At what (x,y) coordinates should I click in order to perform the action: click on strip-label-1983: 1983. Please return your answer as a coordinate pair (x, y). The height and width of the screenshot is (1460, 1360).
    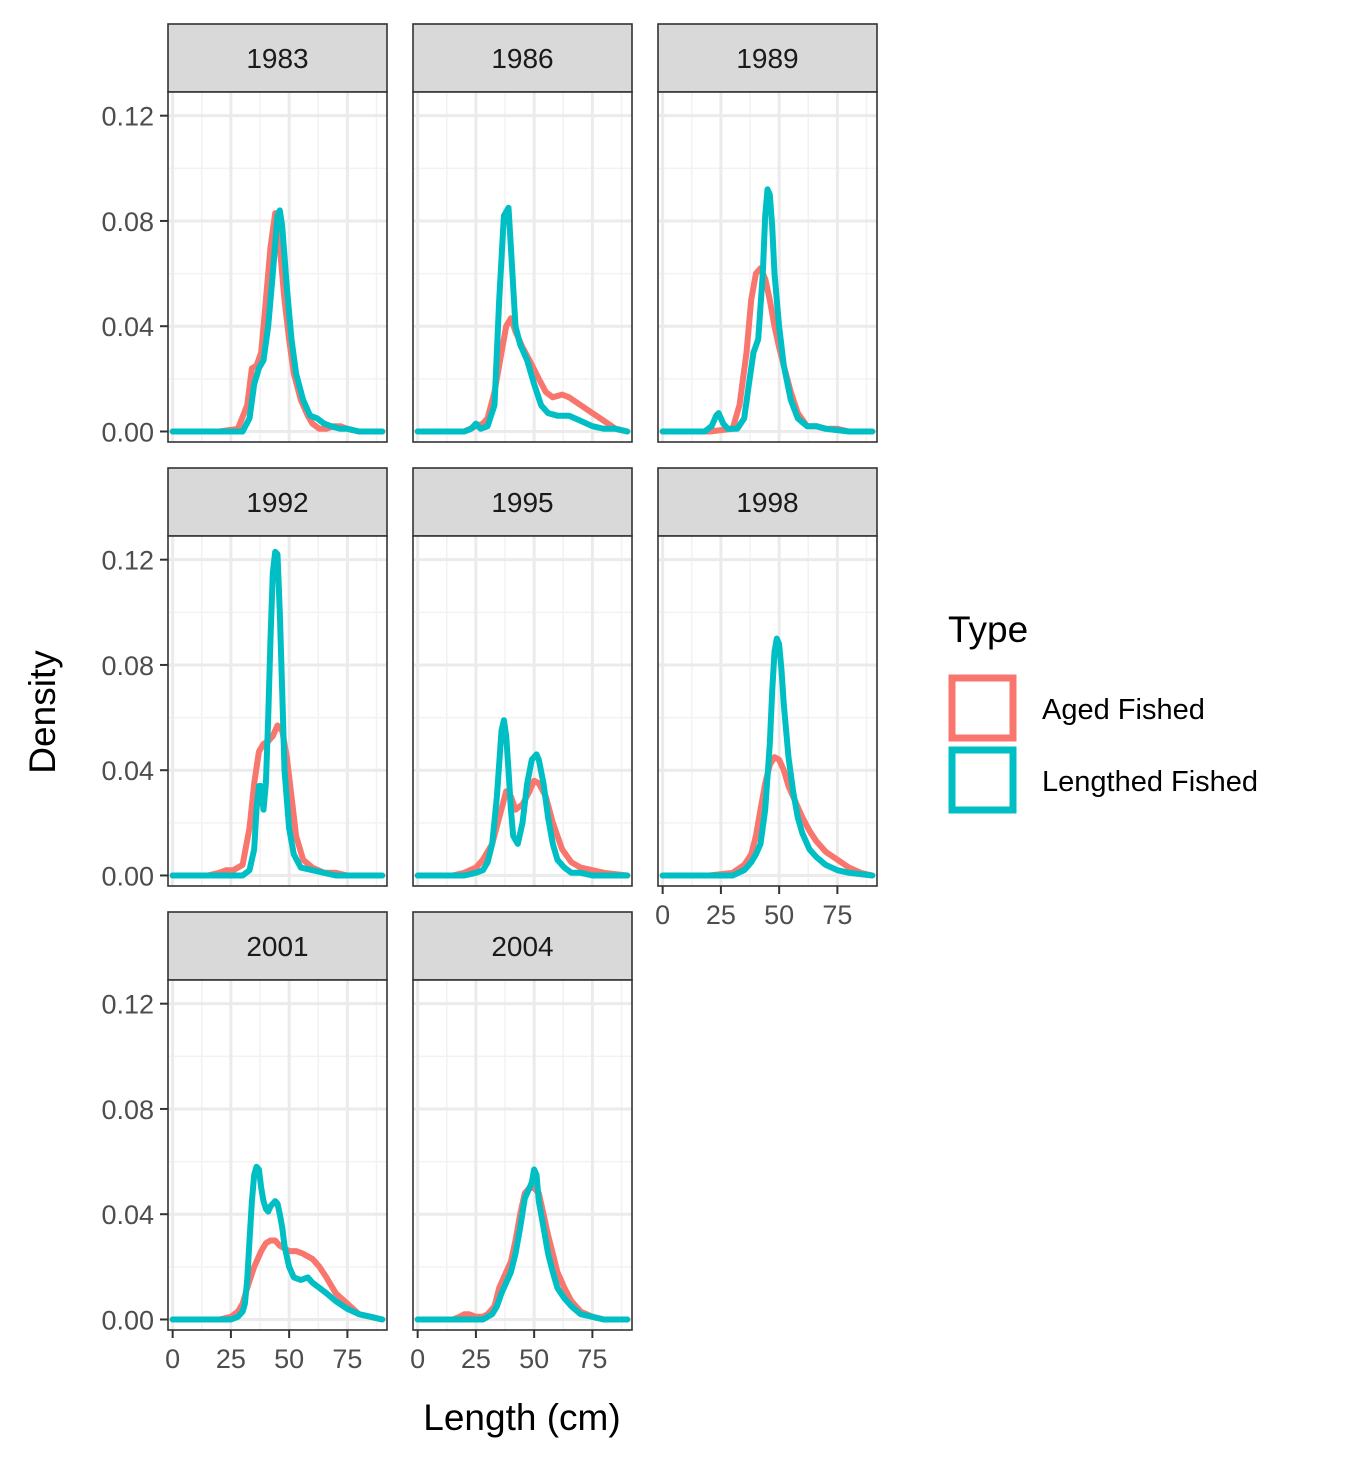
    Looking at the image, I should click on (277, 58).